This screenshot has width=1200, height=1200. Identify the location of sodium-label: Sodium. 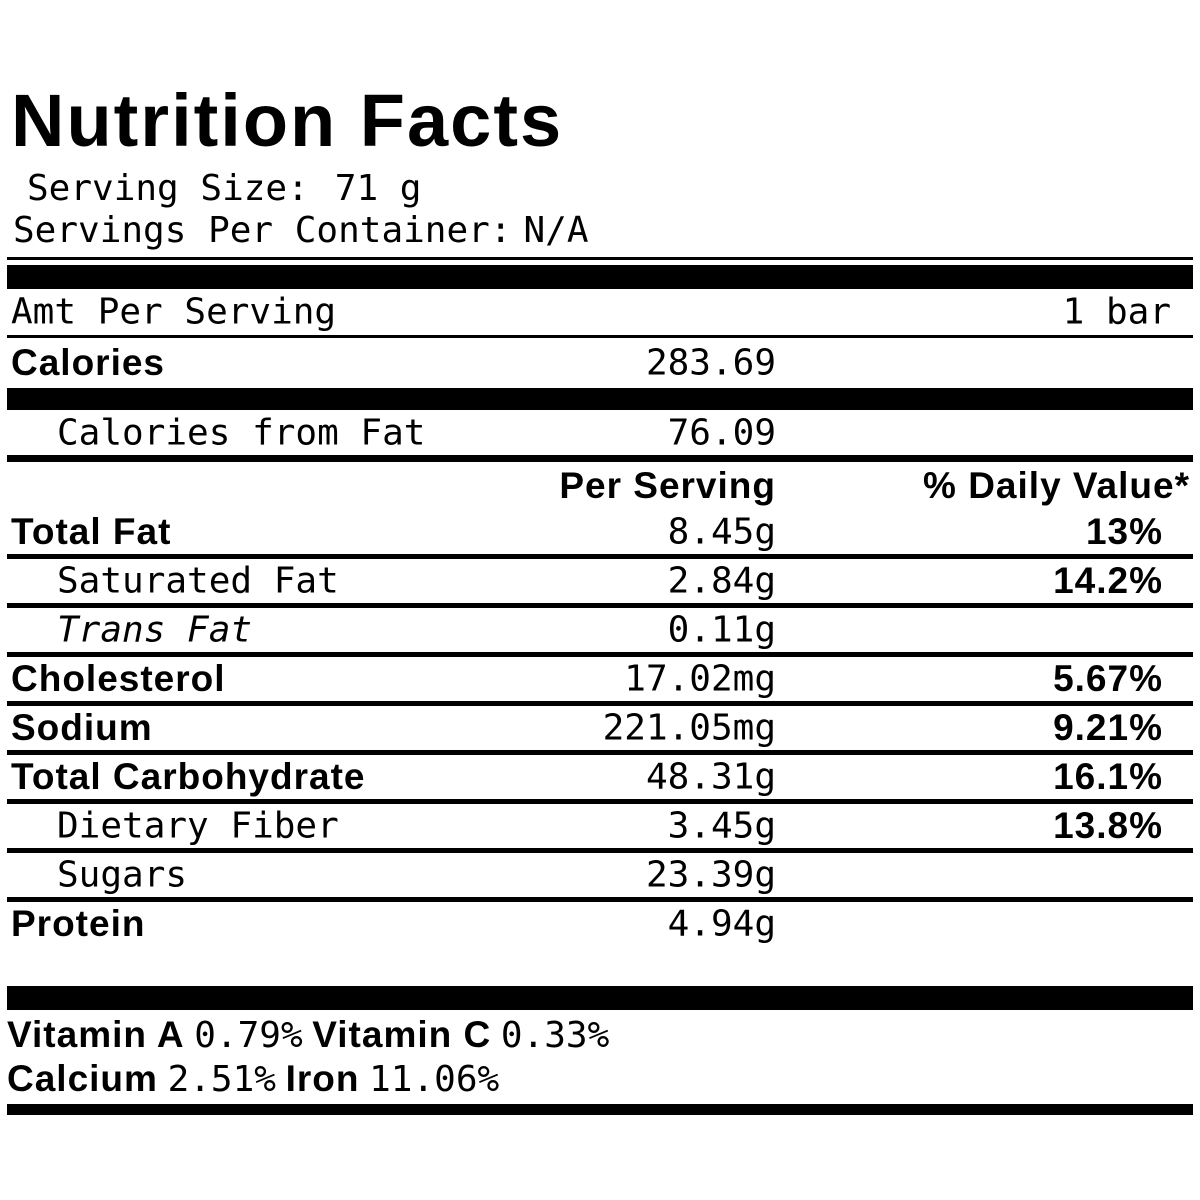
(82, 727).